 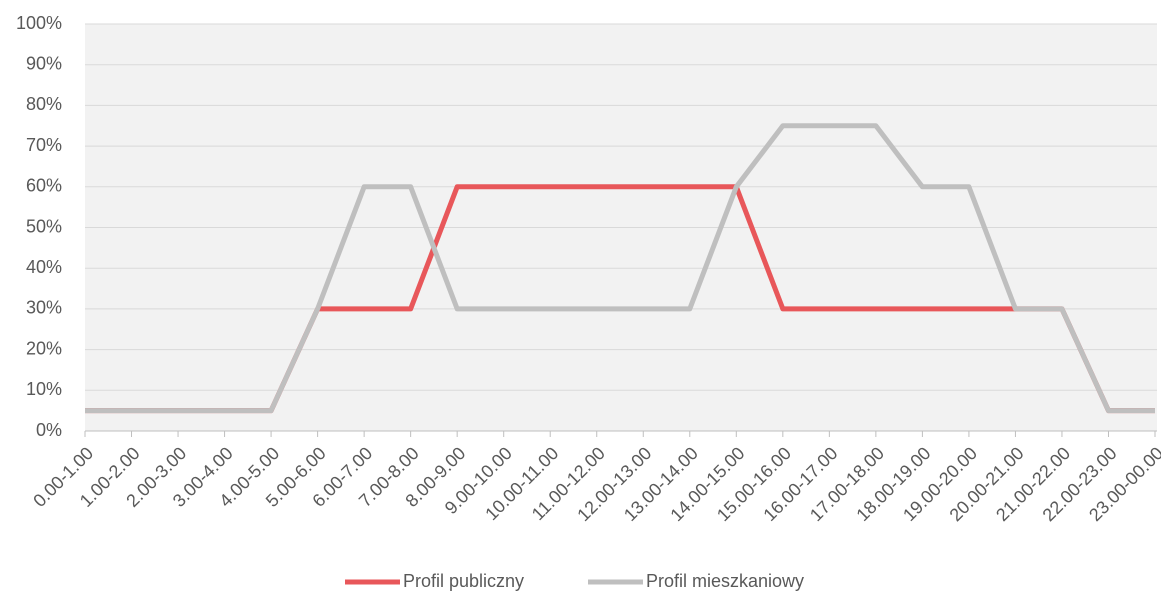 What do you see at coordinates (44, 145) in the screenshot?
I see `y-tick-label: 70%` at bounding box center [44, 145].